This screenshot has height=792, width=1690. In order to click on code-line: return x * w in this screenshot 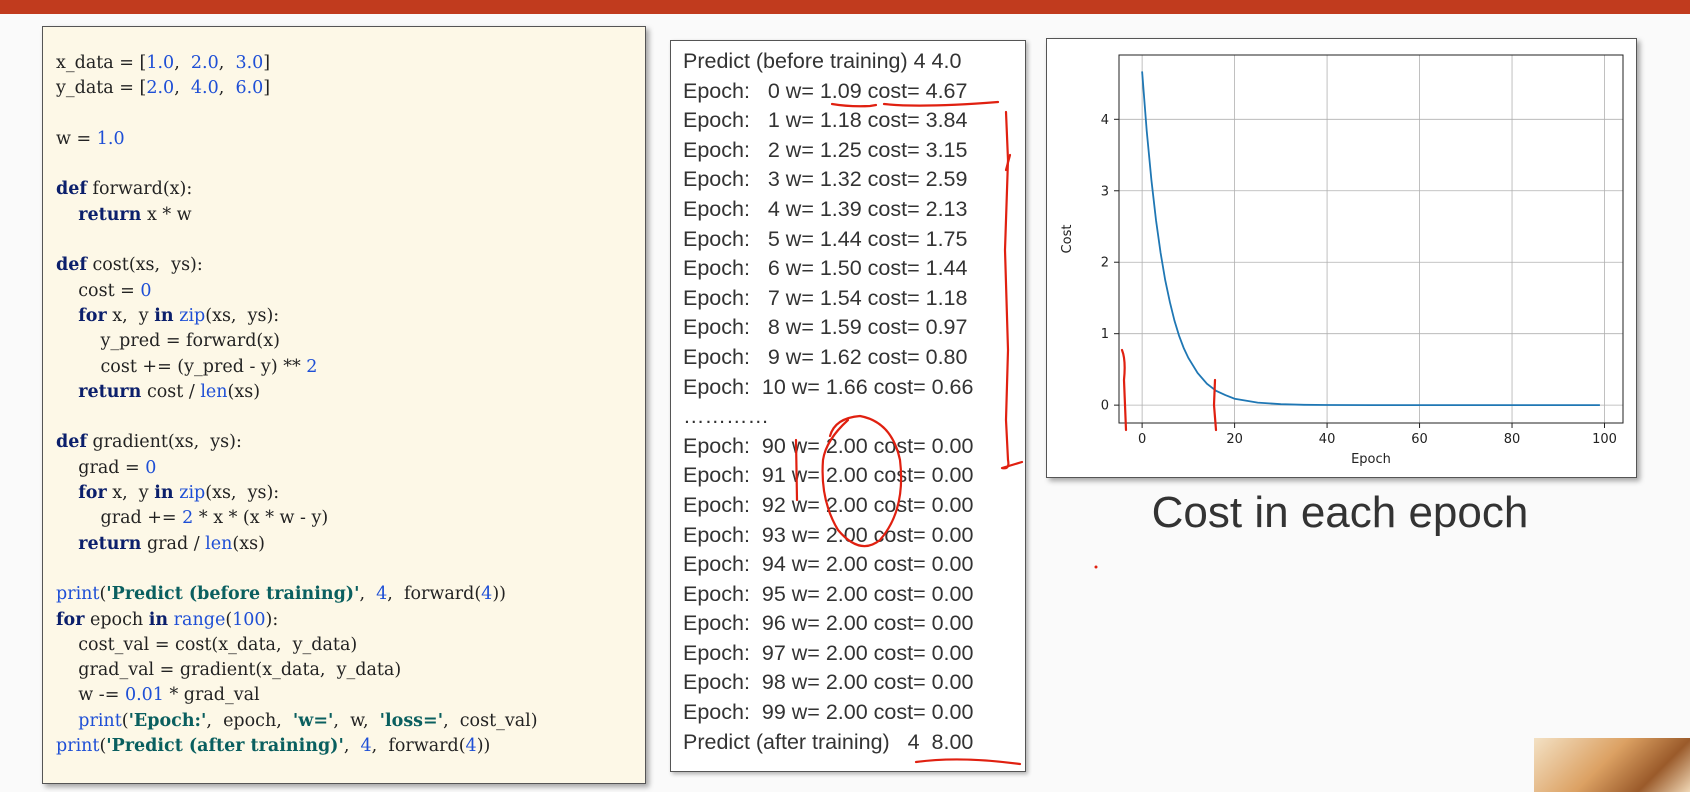, I will do `click(297, 215)`.